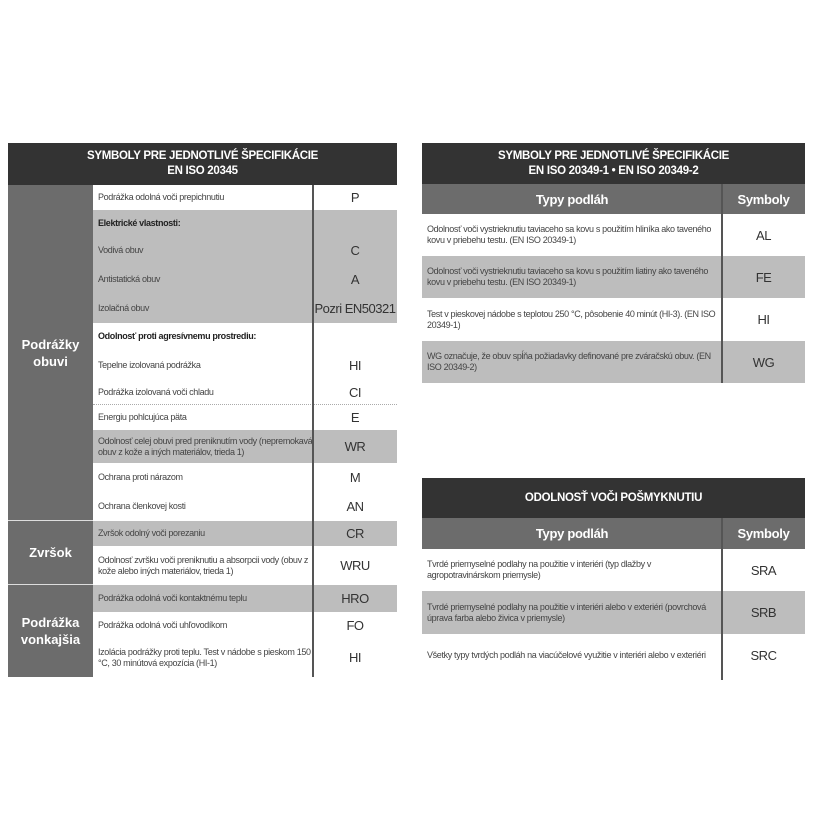  What do you see at coordinates (572, 199) in the screenshot?
I see `right-top-col-header-types: Typy podláh` at bounding box center [572, 199].